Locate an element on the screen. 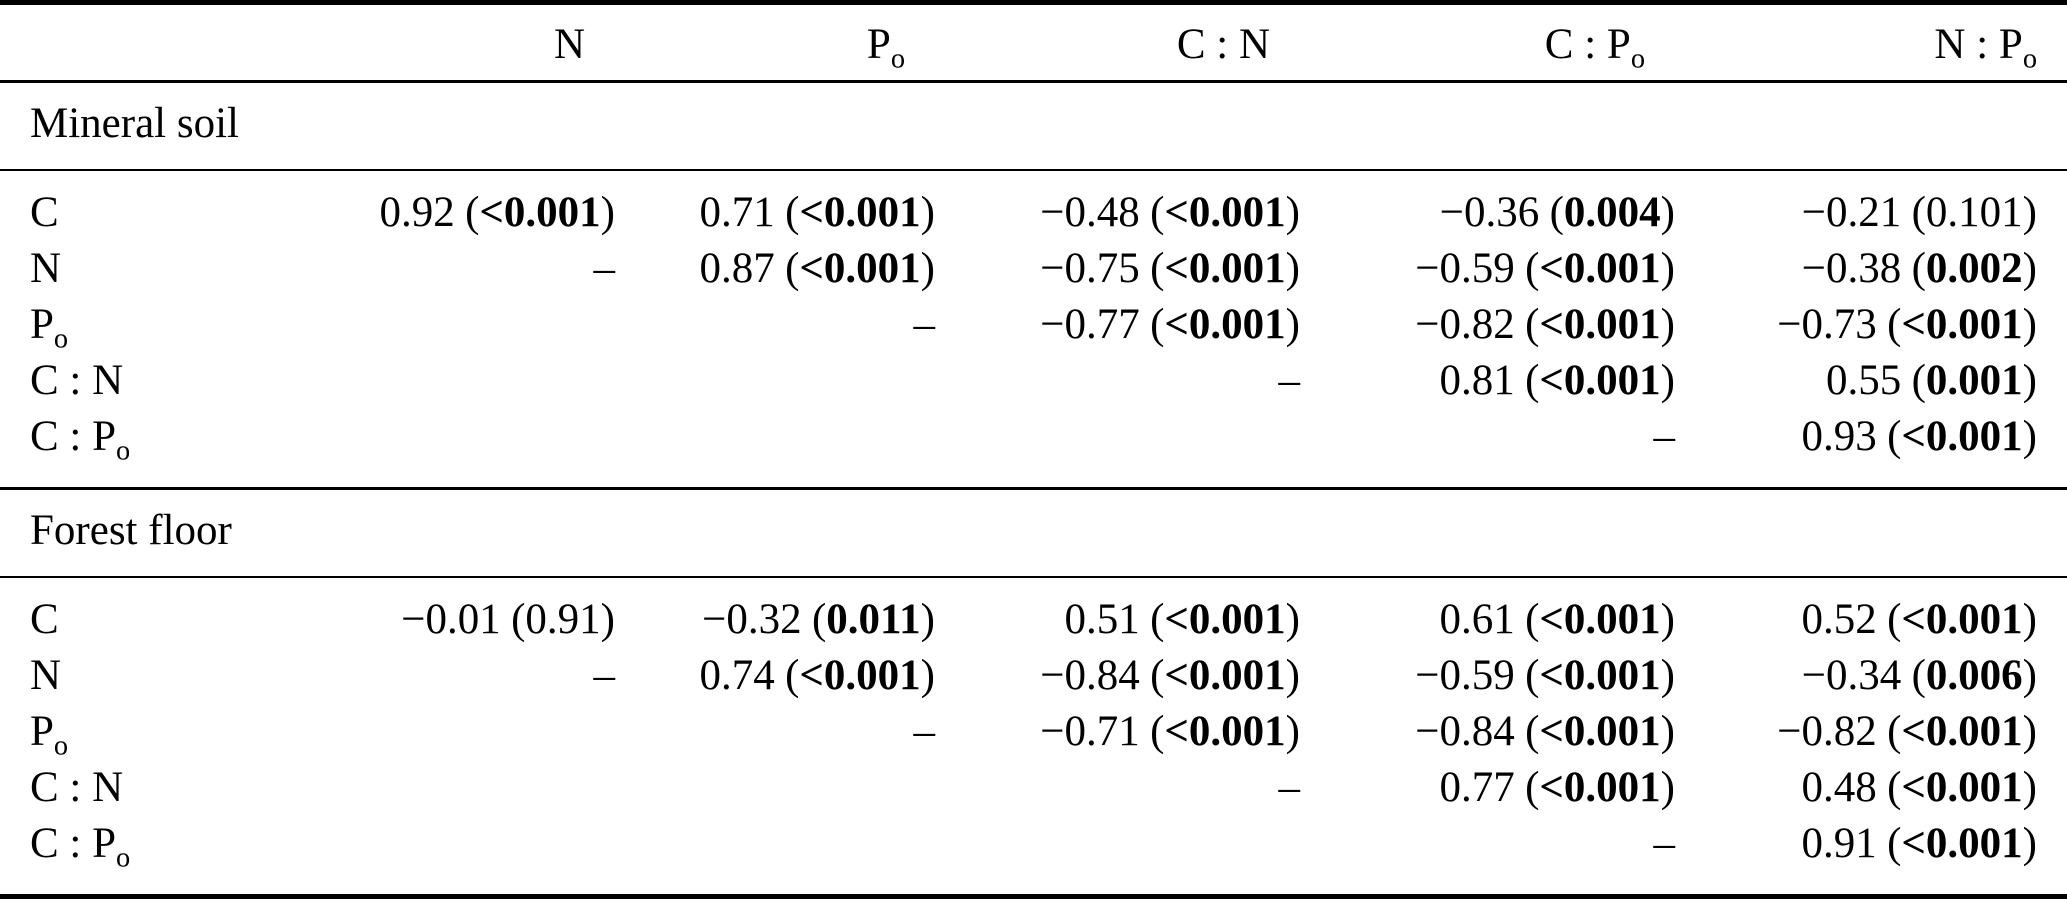 The image size is (2067, 919). correlation-cell: 0.91 (<0.001) is located at coordinates (1871, 856).